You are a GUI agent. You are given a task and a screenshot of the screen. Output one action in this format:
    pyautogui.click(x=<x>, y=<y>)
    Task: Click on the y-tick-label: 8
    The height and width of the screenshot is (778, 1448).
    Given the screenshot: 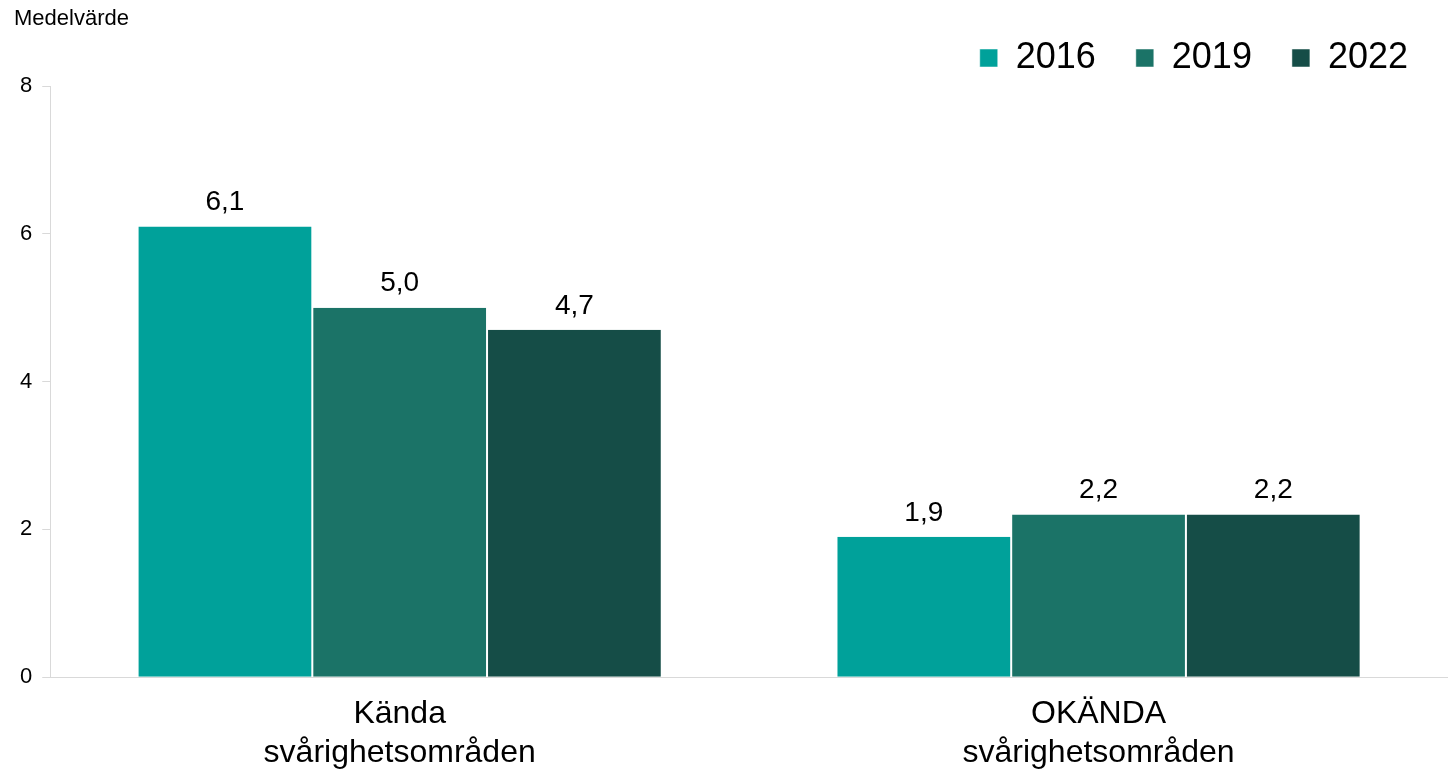 What is the action you would take?
    pyautogui.click(x=26, y=85)
    